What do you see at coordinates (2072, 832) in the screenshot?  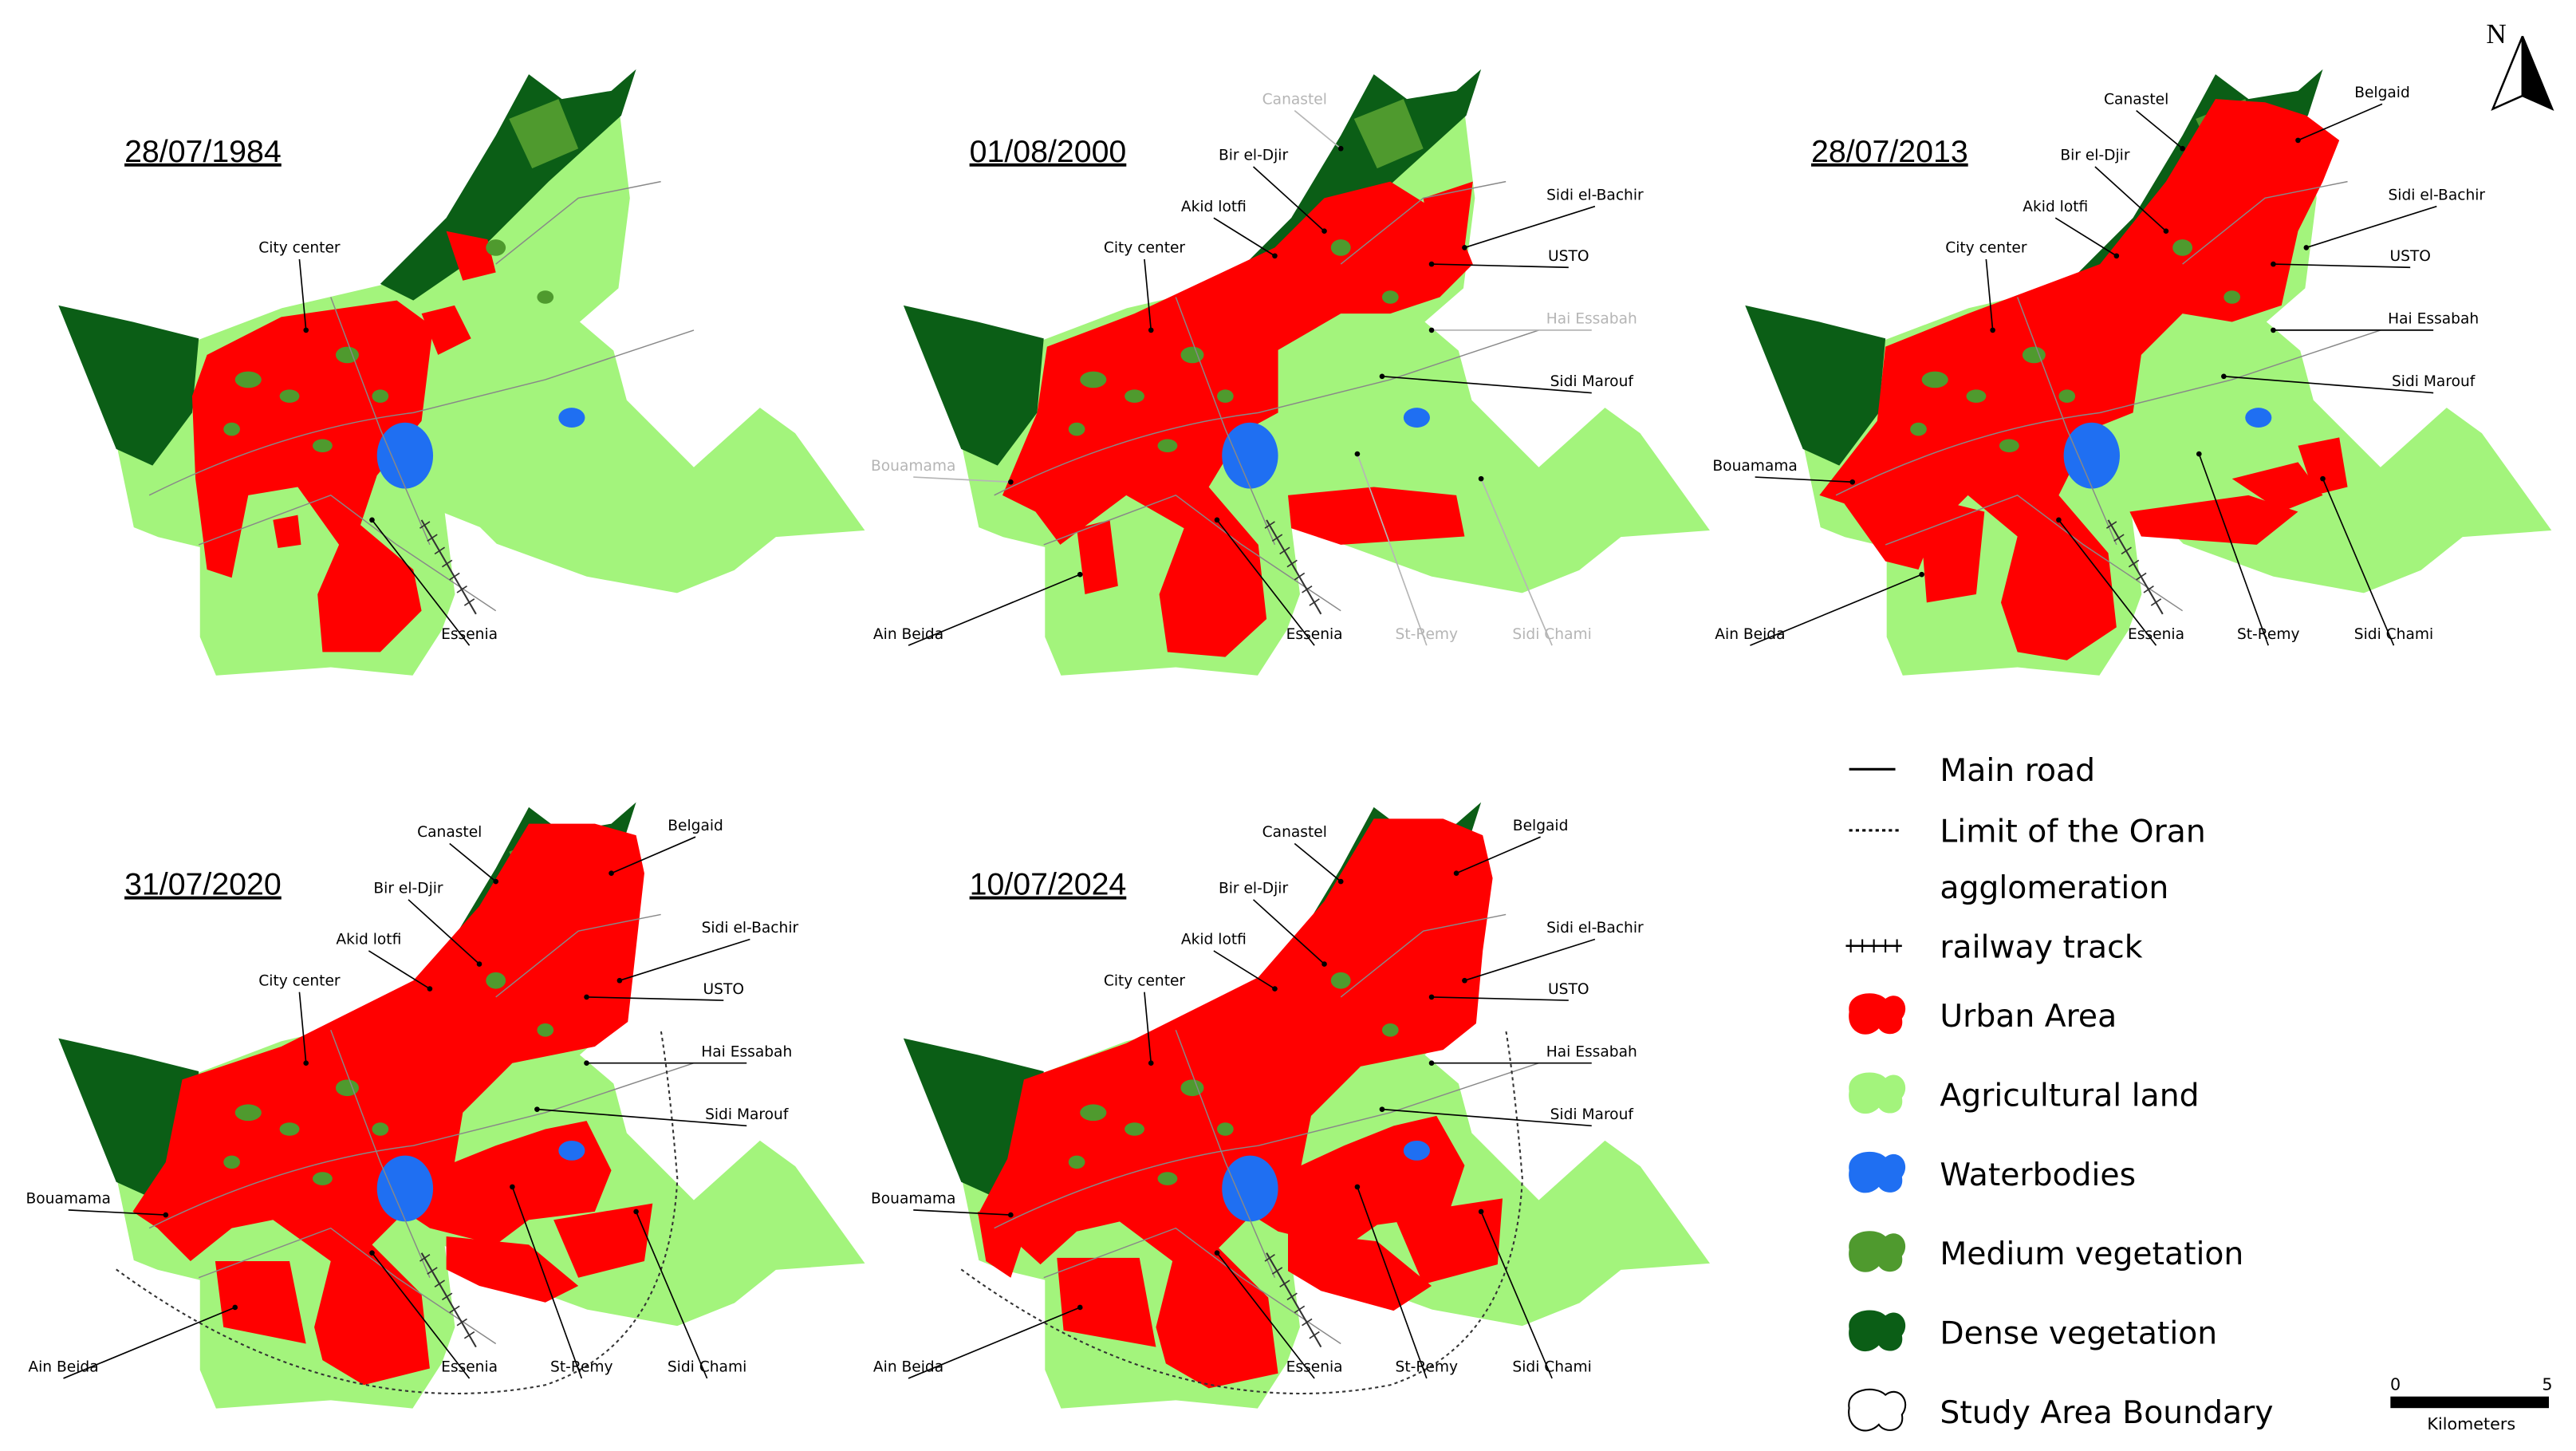 I see `legend-label: Limit of the Oran` at bounding box center [2072, 832].